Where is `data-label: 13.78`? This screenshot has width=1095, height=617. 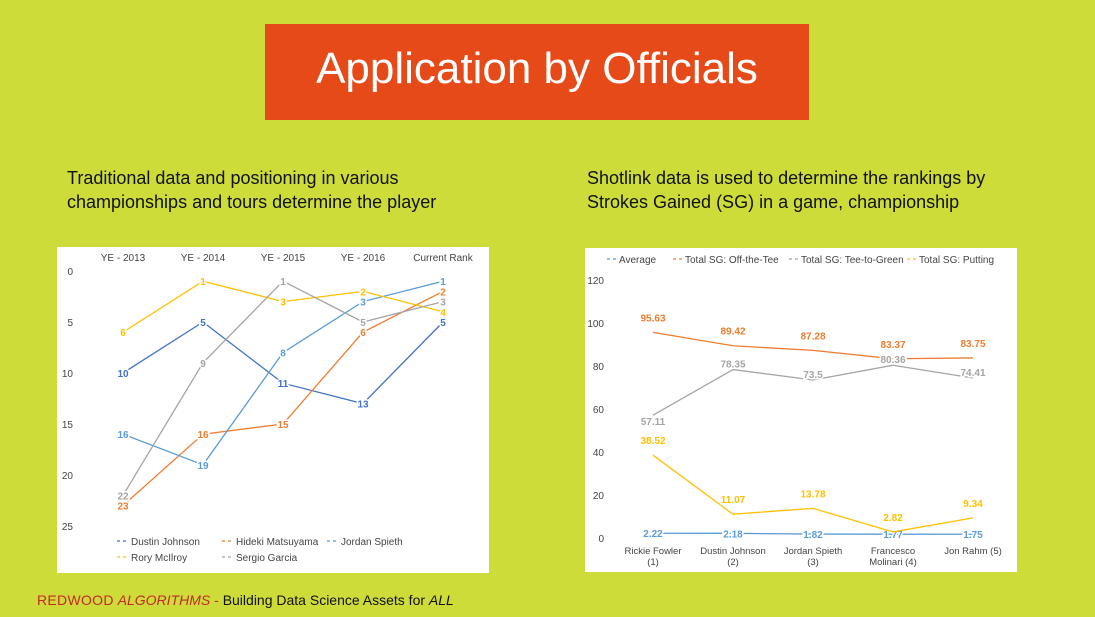
data-label: 13.78 is located at coordinates (812, 494).